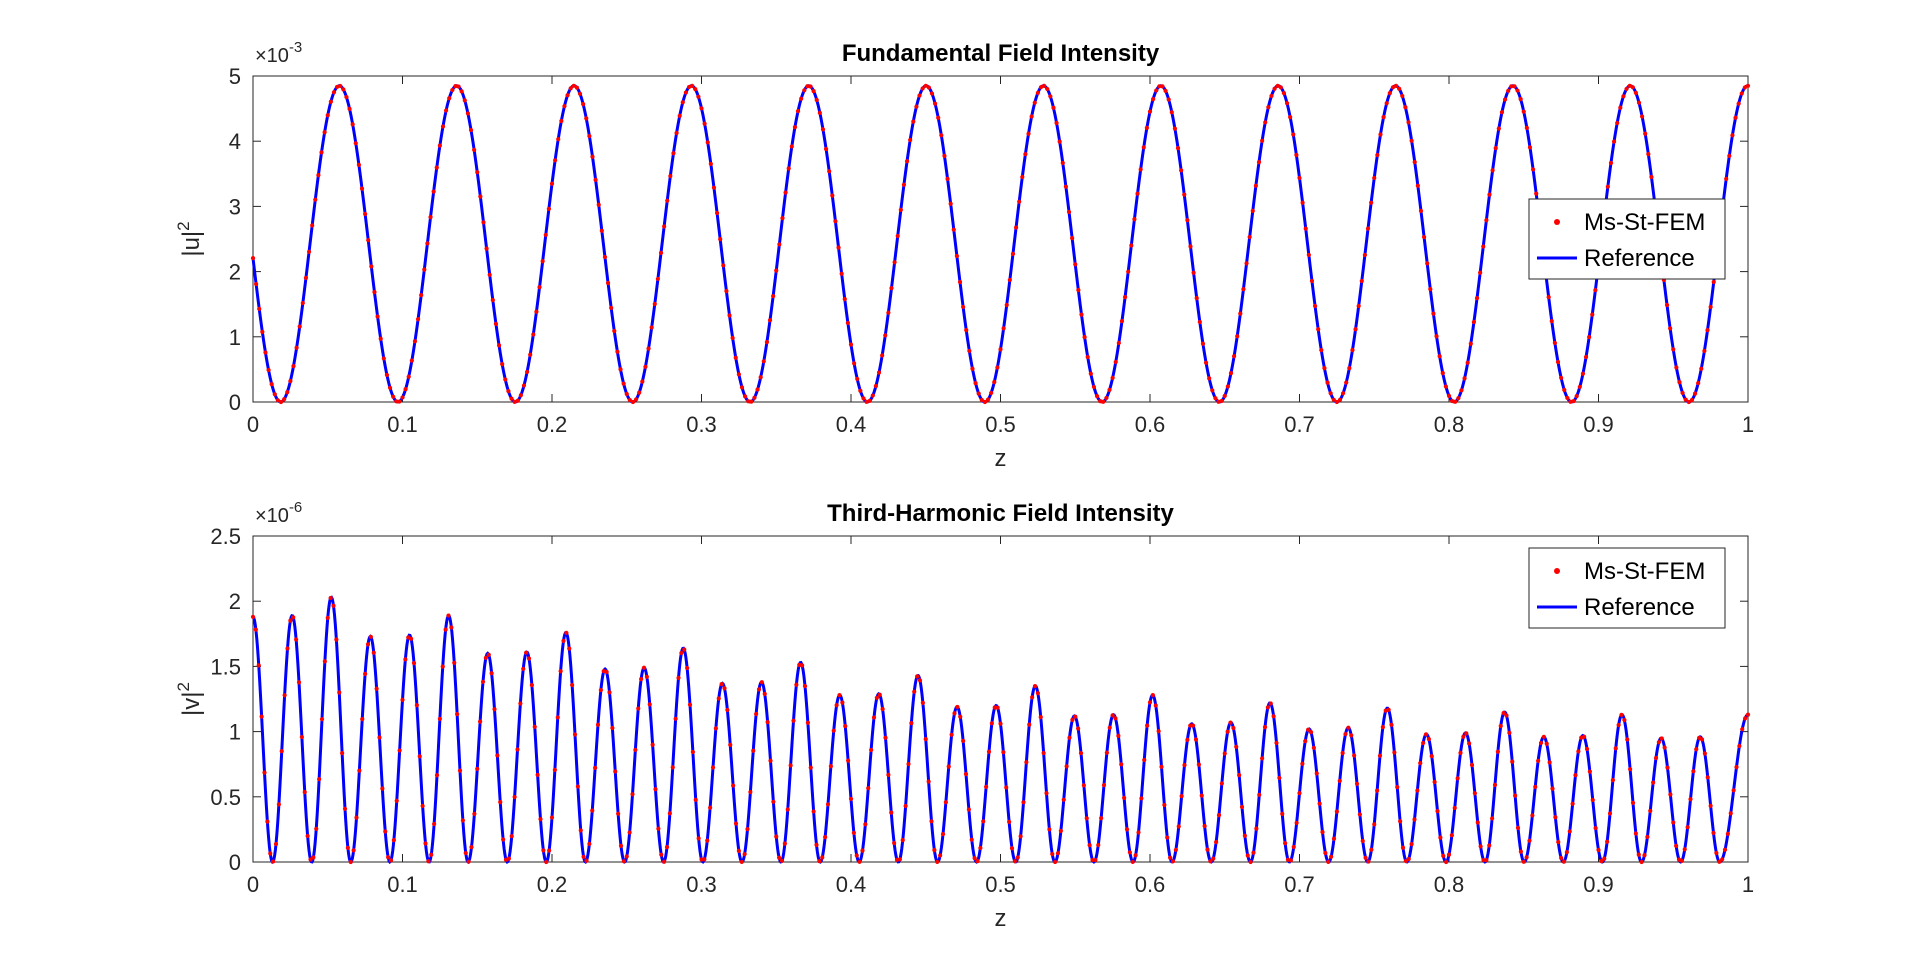 The height and width of the screenshot is (968, 1920). I want to click on exponent-base: ×10, so click(272, 56).